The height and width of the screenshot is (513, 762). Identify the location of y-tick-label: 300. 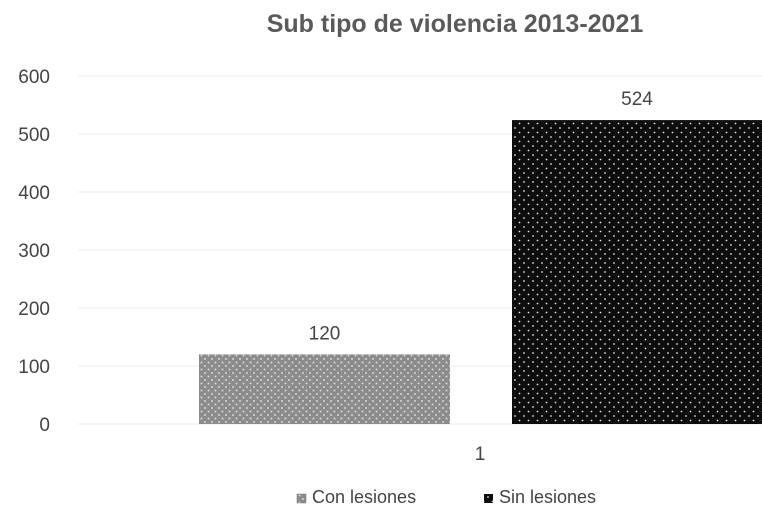
(34, 251).